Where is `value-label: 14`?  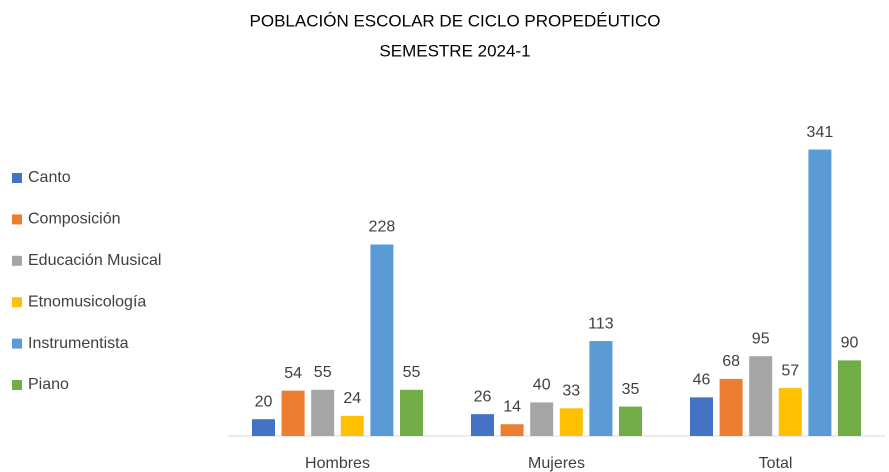
value-label: 14 is located at coordinates (512, 406).